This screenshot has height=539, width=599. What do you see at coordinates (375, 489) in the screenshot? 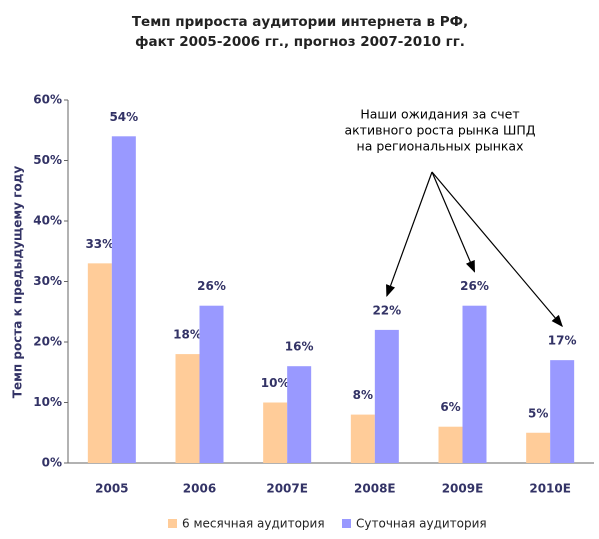
I see `x-tick-label: 2008E` at bounding box center [375, 489].